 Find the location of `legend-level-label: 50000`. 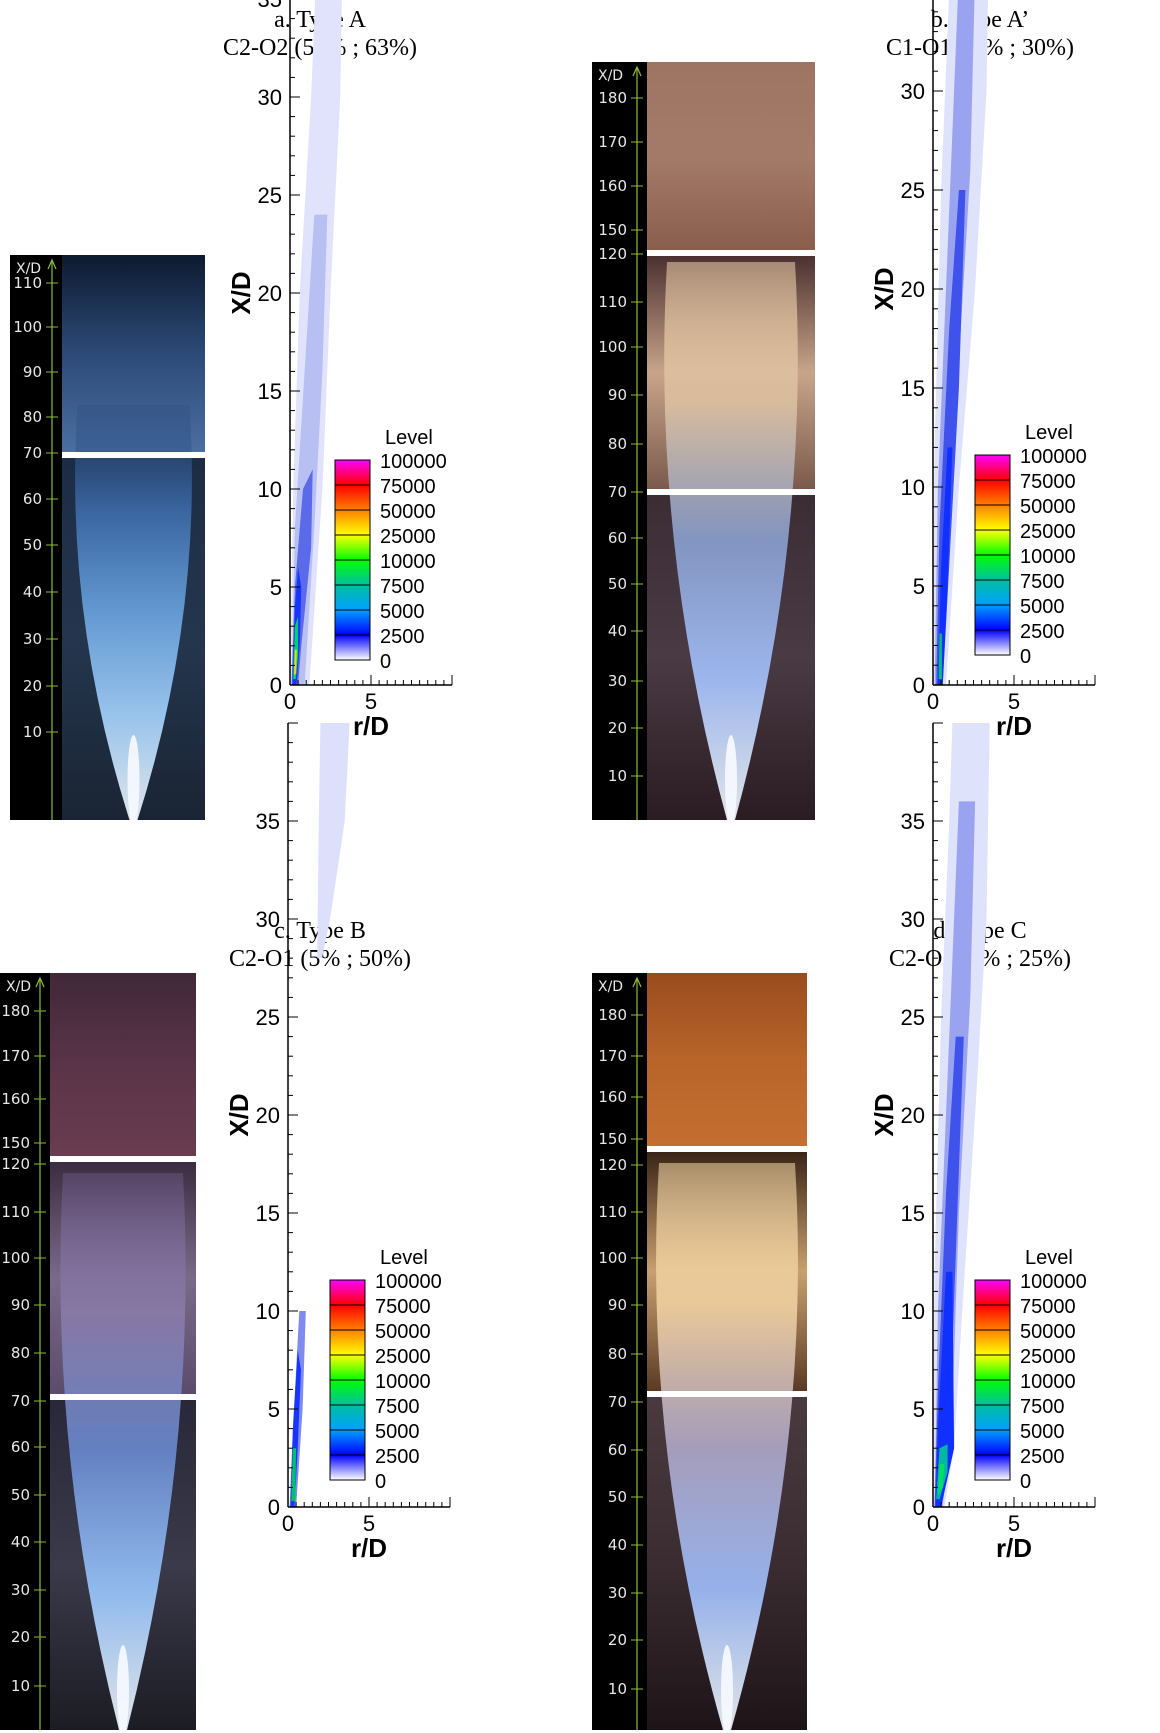

legend-level-label: 50000 is located at coordinates (408, 512).